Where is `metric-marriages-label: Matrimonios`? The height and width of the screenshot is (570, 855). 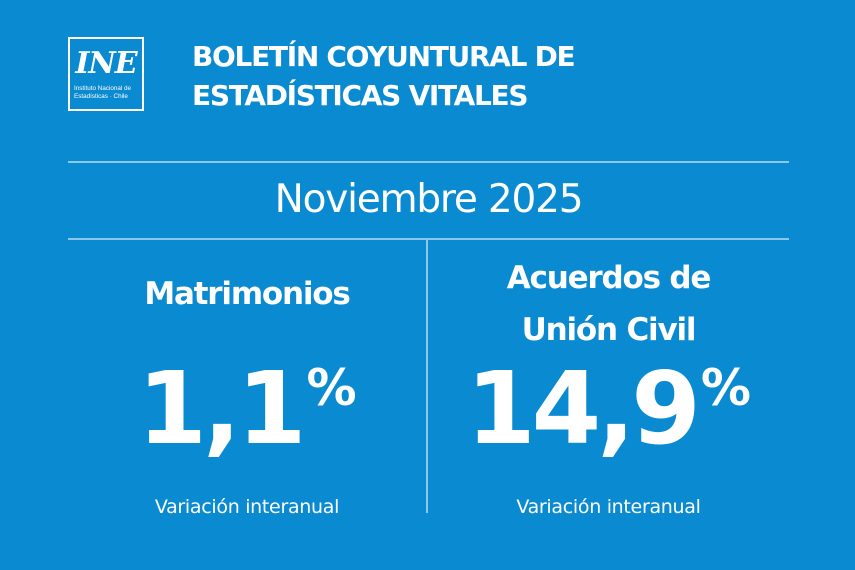 metric-marriages-label: Matrimonios is located at coordinates (247, 294).